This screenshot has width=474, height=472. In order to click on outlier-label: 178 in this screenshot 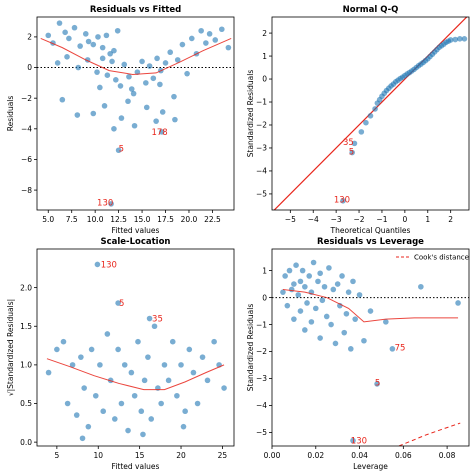, I will do `click(159, 133)`.